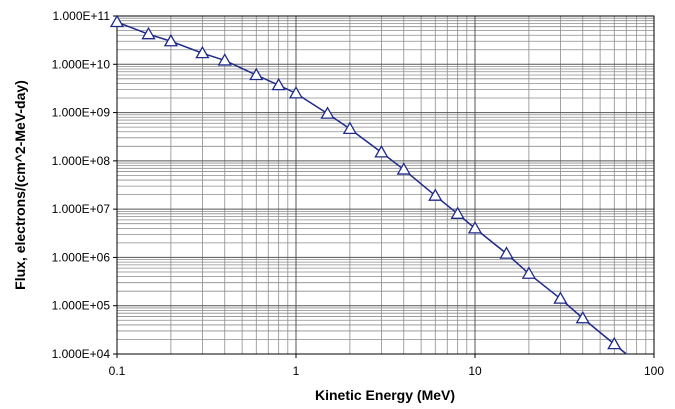 The image size is (675, 409). What do you see at coordinates (475, 371) in the screenshot?
I see `x-tick-label: 10` at bounding box center [475, 371].